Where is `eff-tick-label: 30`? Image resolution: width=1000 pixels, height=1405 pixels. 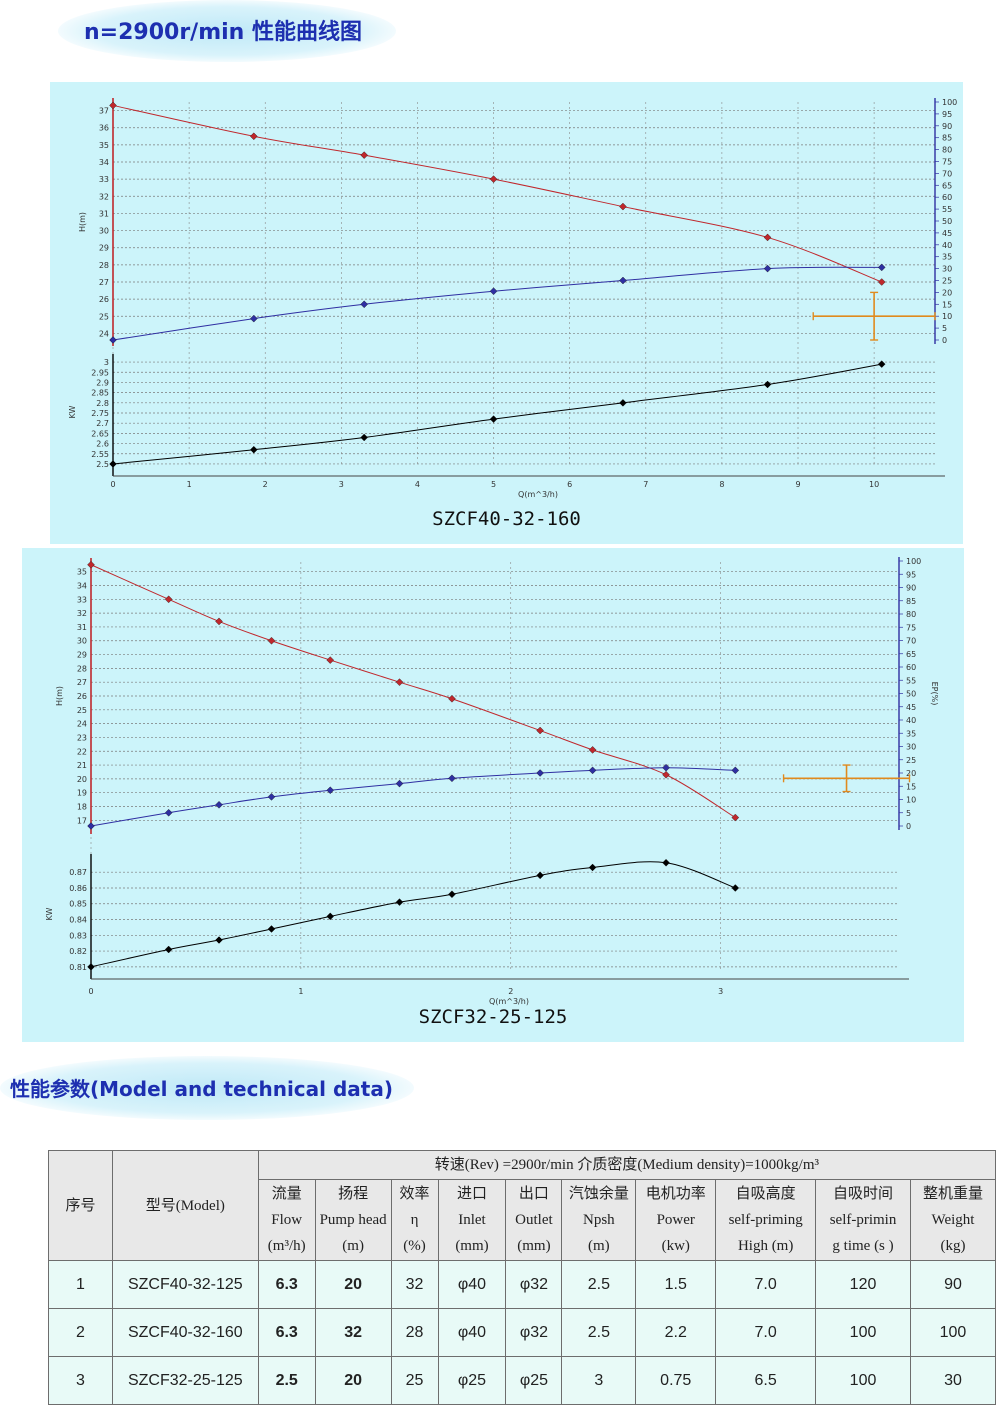
eff-tick-label: 30 is located at coordinates (947, 269).